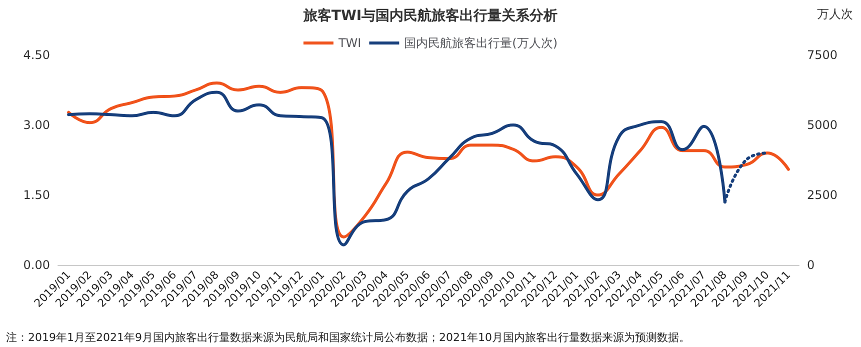 This screenshot has width=861, height=347. Describe the element at coordinates (811, 265) in the screenshot. I see `y2-tick-label: 0` at that location.